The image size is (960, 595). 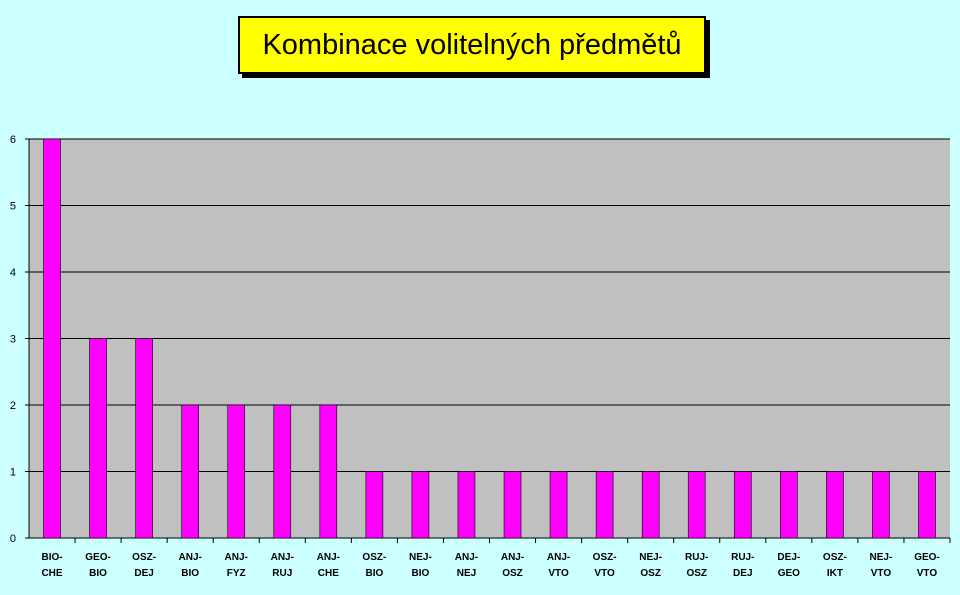 I want to click on x-category-label: RUJ, so click(x=282, y=573).